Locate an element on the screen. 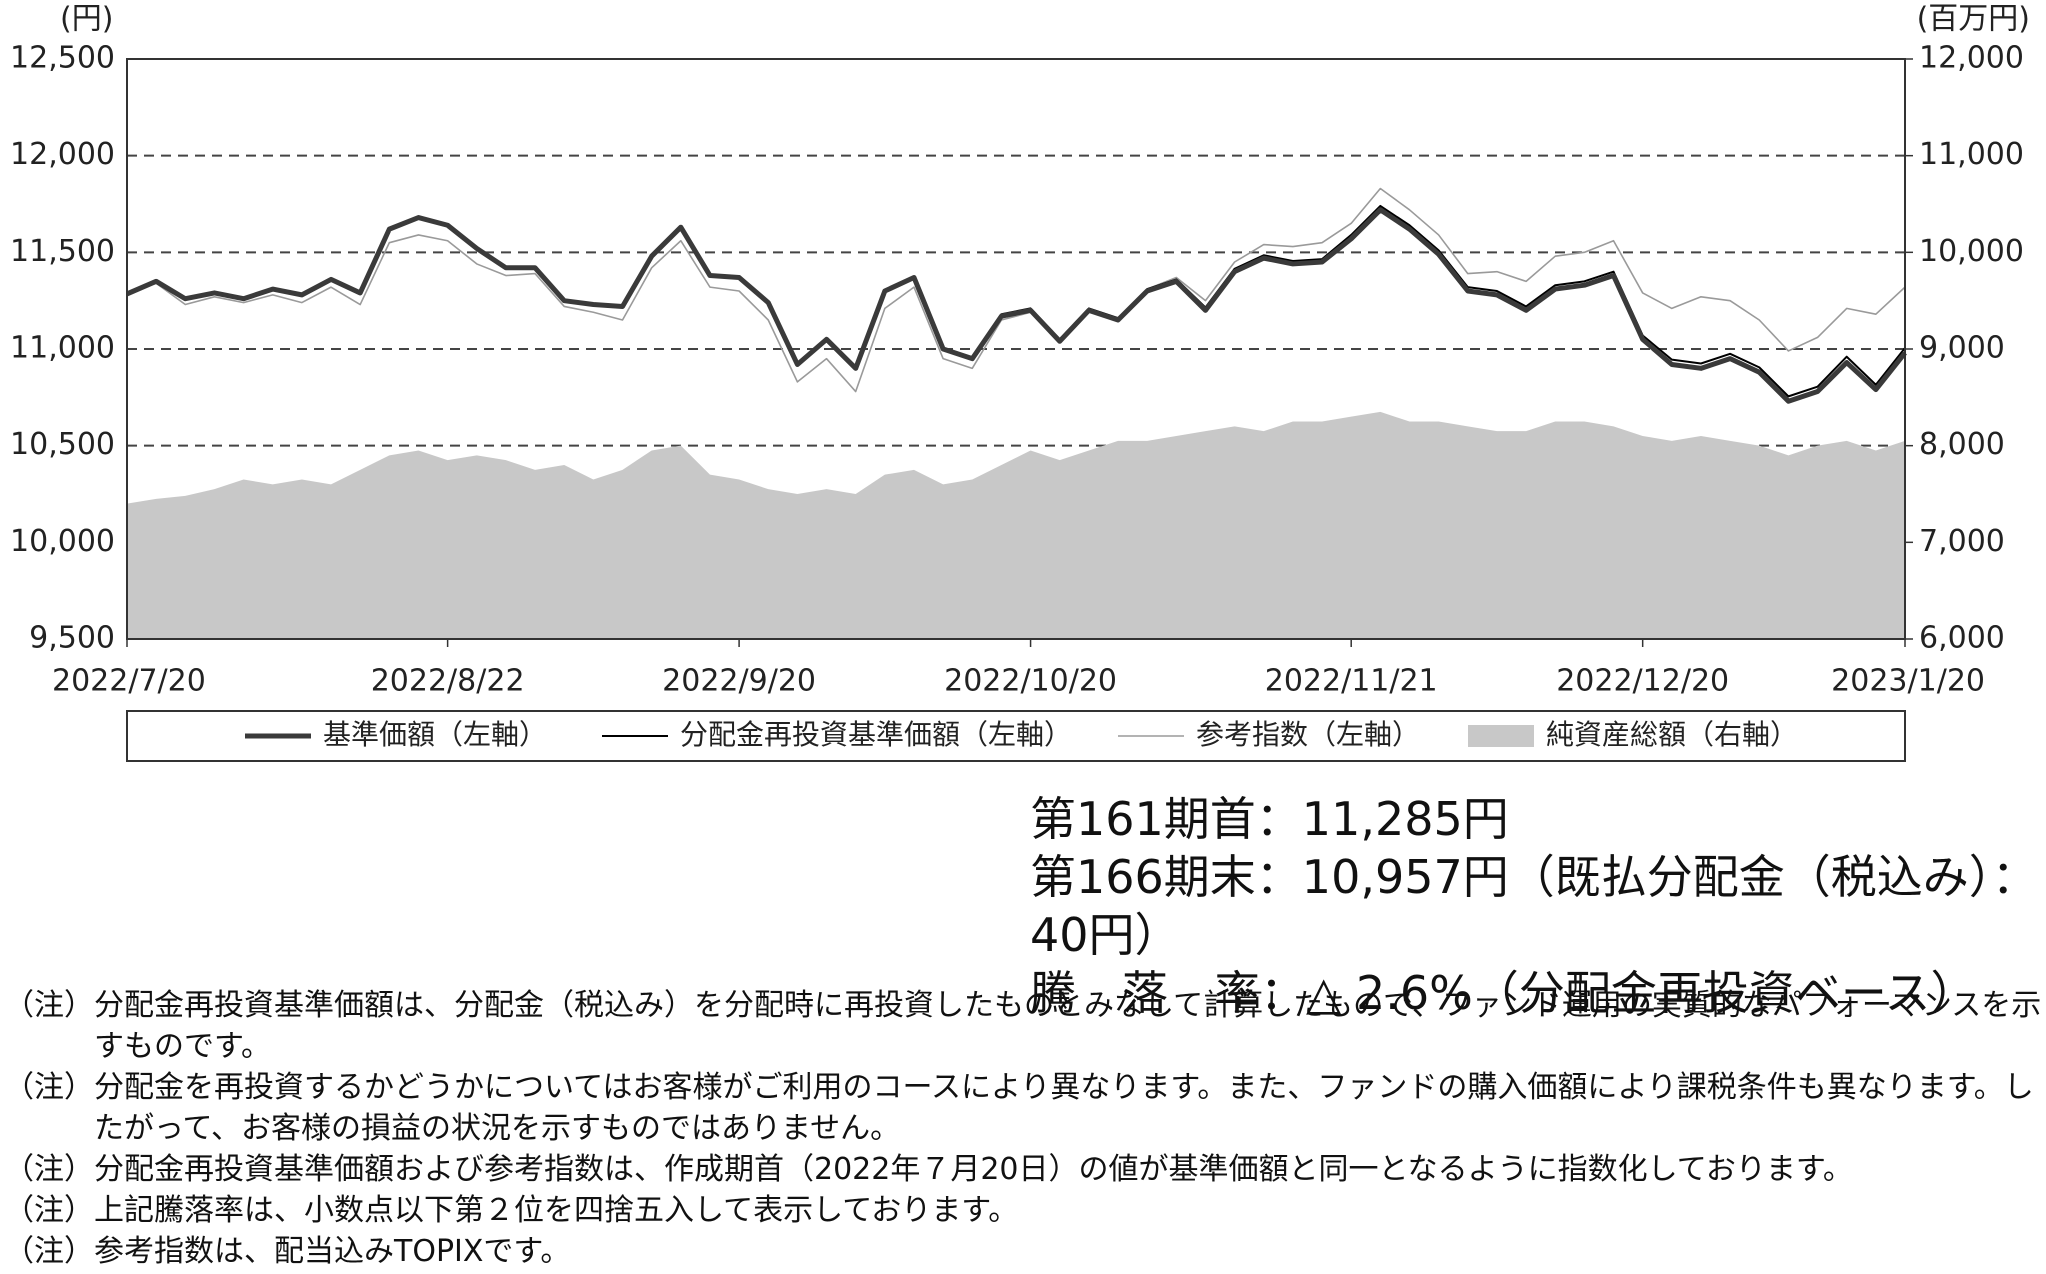 The image size is (2046, 1274). legend-label: 分配金再投資基準価額（左軸） is located at coordinates (876, 734).